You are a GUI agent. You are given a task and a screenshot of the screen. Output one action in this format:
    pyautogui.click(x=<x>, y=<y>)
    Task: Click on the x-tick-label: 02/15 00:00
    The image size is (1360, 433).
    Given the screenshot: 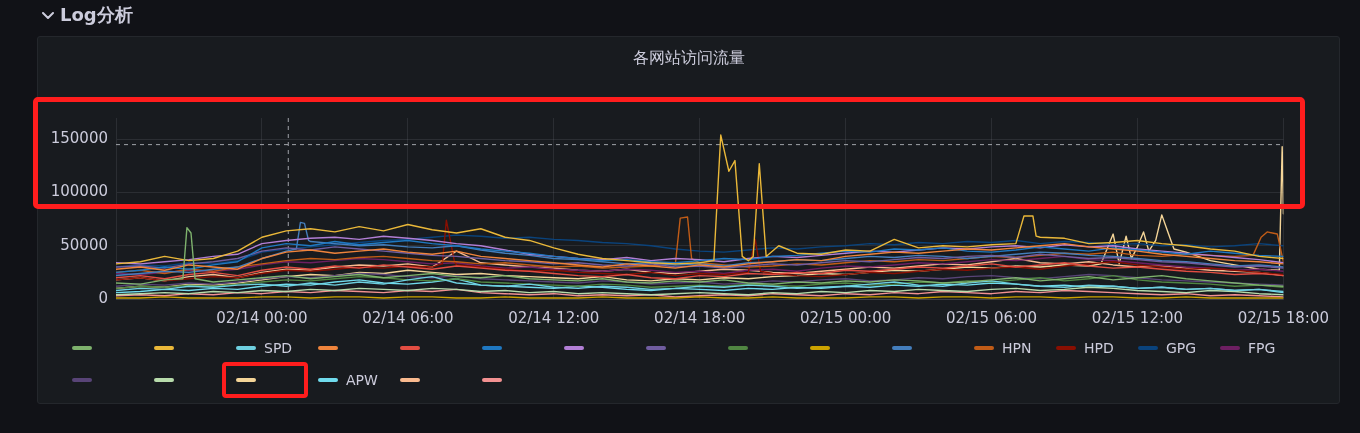 What is the action you would take?
    pyautogui.click(x=846, y=317)
    